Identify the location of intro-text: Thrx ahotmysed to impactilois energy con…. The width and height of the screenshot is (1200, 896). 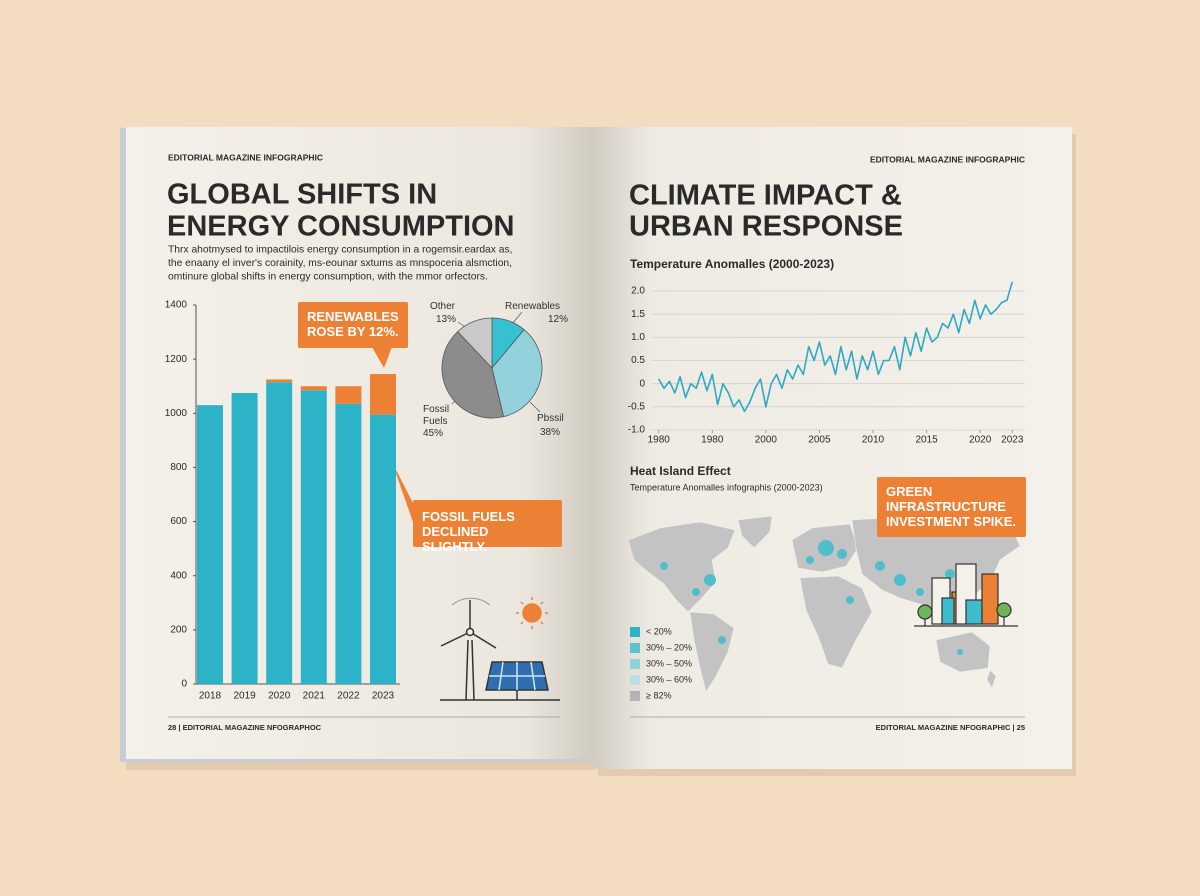
(340, 250).